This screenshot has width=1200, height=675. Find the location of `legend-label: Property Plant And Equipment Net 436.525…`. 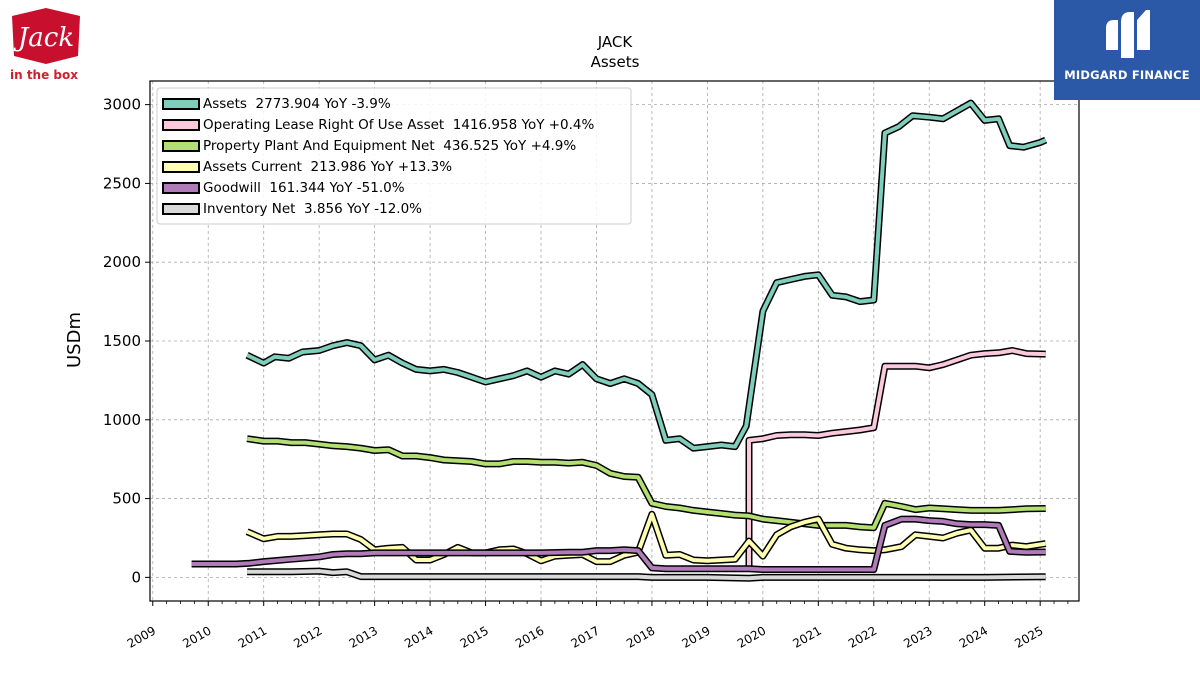

legend-label: Property Plant And Equipment Net 436.525… is located at coordinates (389, 146).